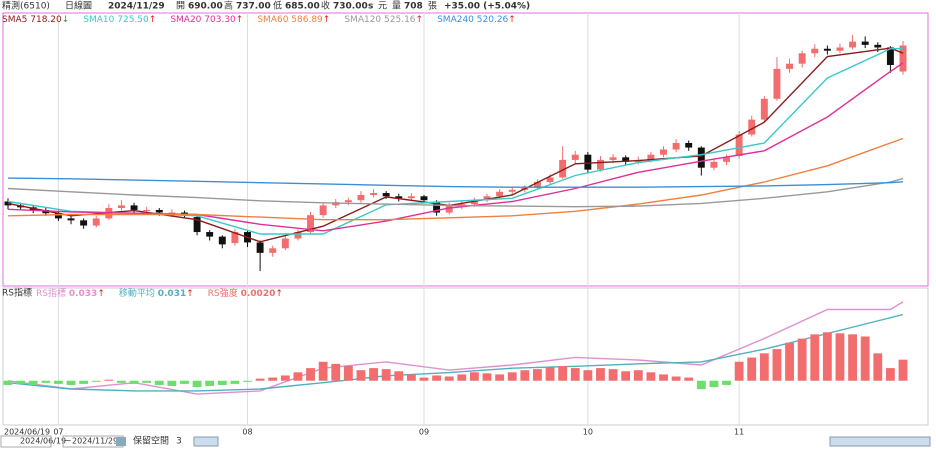 The height and width of the screenshot is (449, 936). I want to click on legend-name: SMA120, so click(362, 20).